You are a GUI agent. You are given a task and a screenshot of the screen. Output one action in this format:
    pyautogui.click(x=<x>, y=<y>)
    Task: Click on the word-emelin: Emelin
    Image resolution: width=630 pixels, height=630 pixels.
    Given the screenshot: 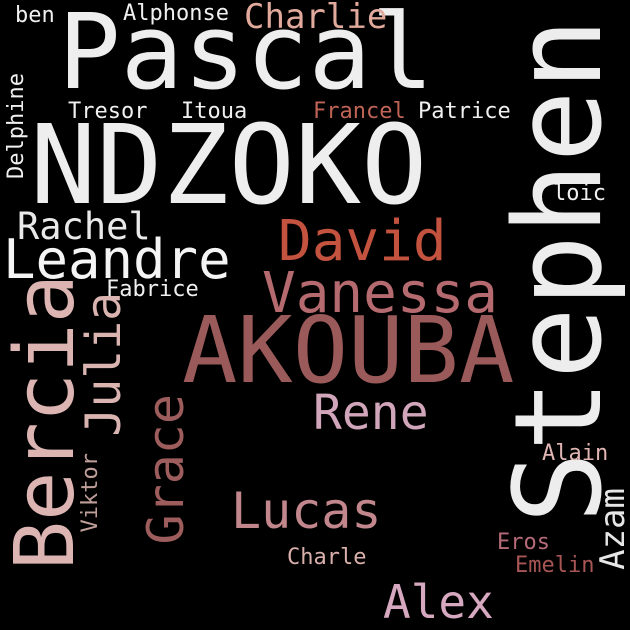 What is the action you would take?
    pyautogui.click(x=555, y=565)
    